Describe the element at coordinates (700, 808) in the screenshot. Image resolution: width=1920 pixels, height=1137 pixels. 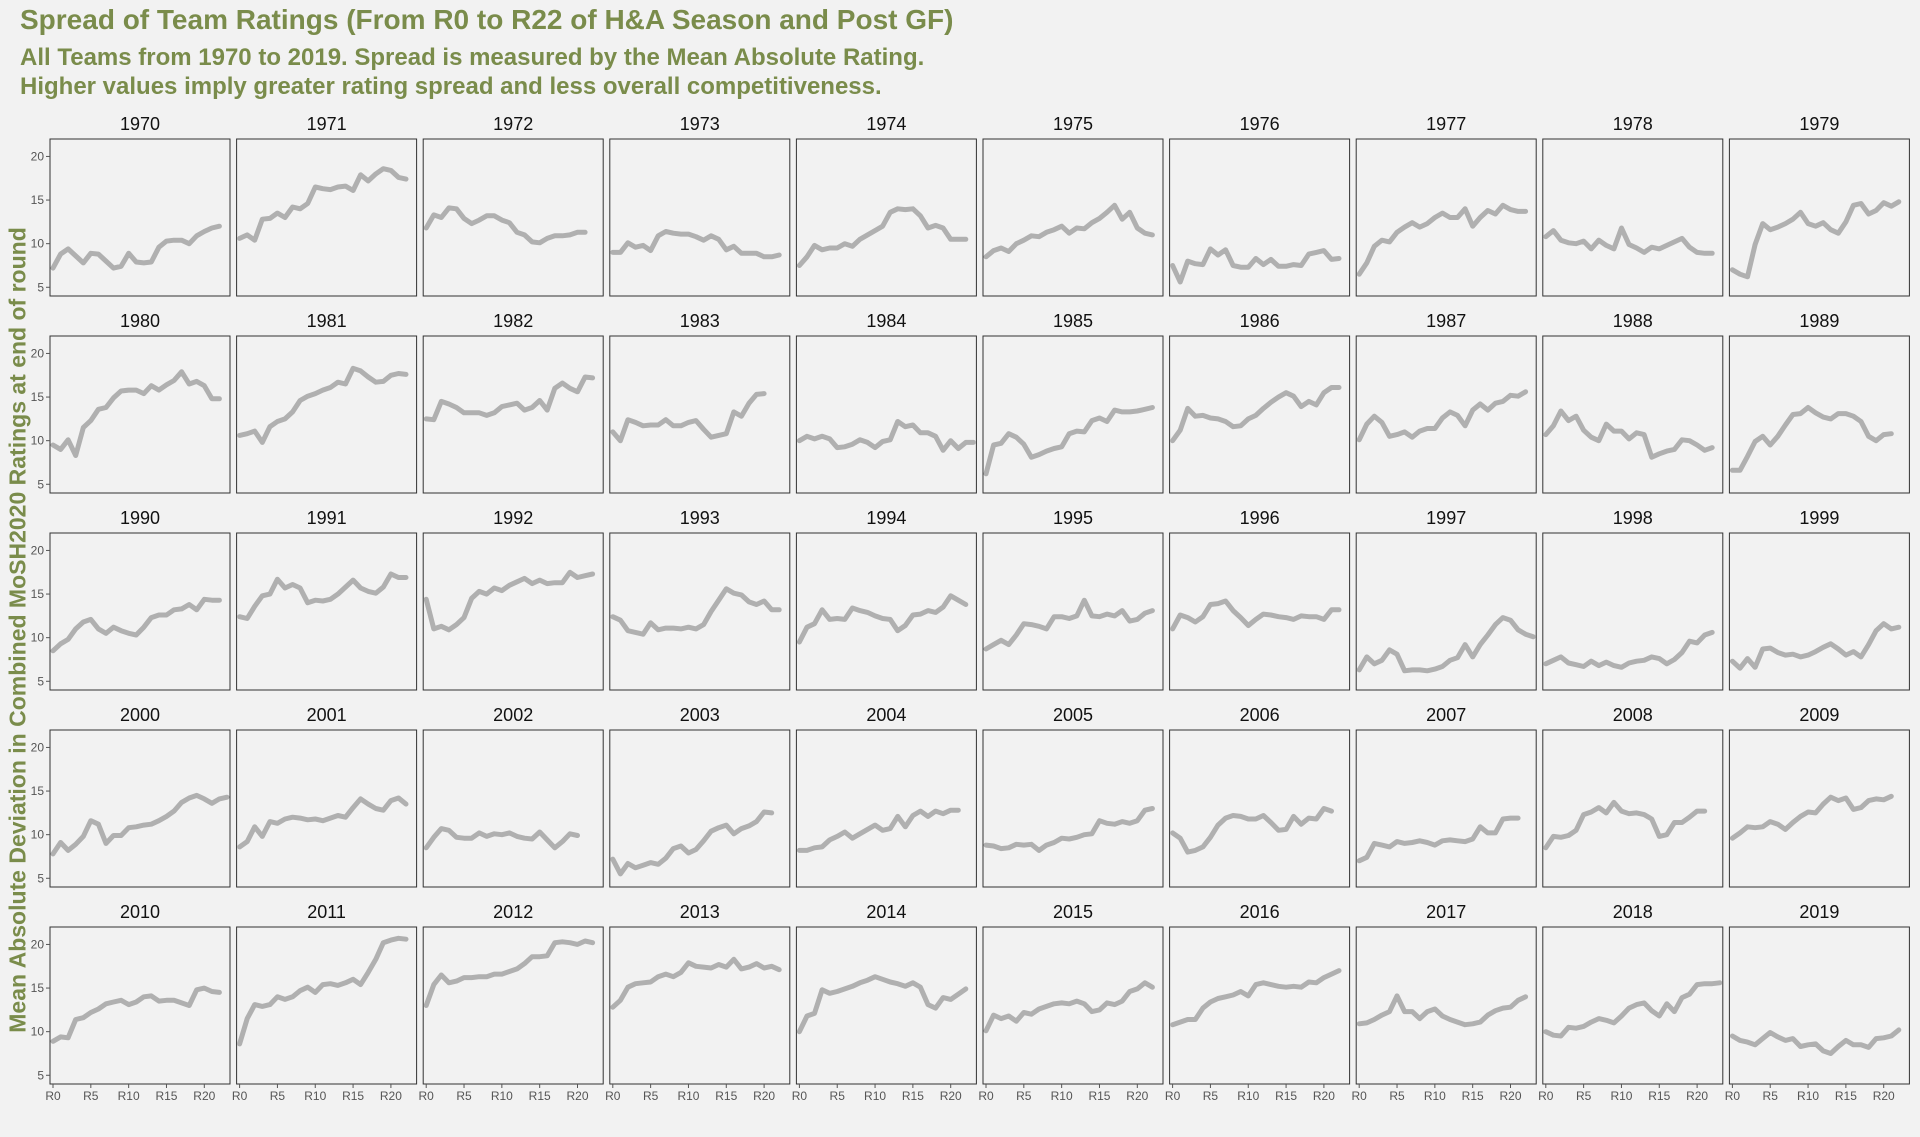
I see `panel-frame-2003` at that location.